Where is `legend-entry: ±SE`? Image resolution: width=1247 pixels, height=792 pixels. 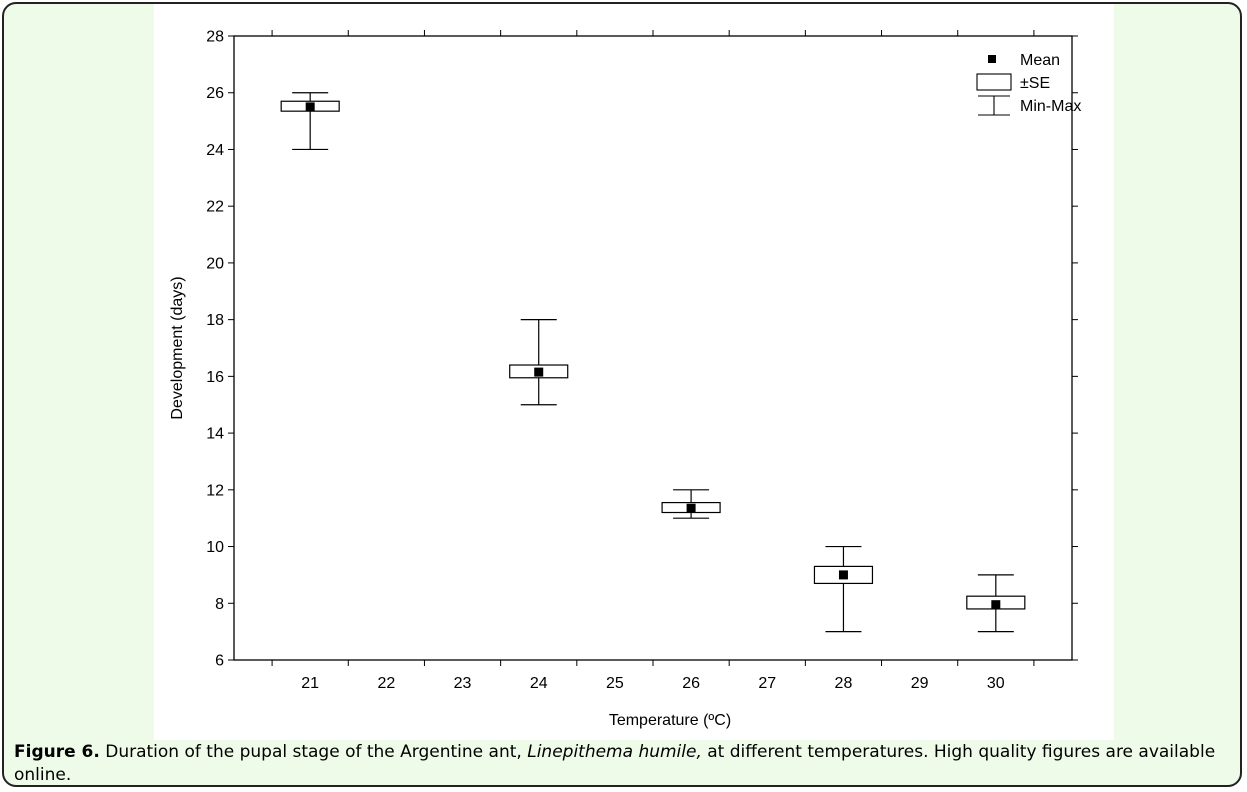
legend-entry: ±SE is located at coordinates (1013, 82).